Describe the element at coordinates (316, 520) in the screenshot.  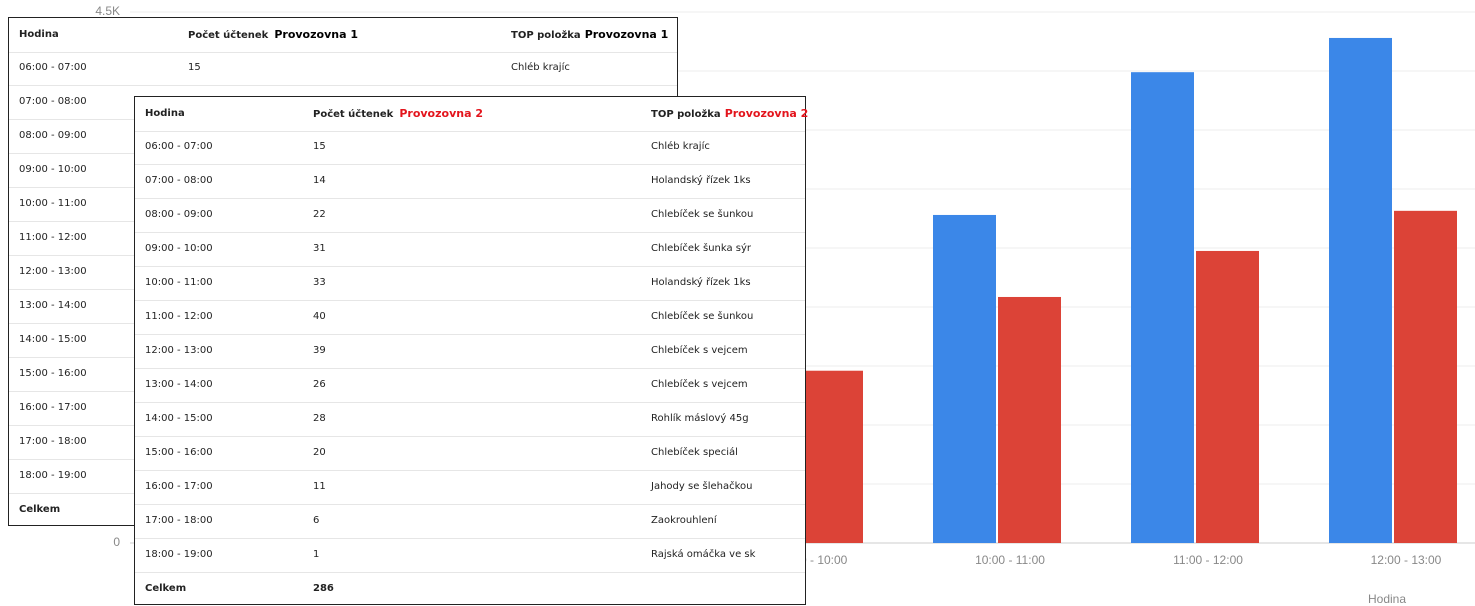
I see `table-cell: 6` at that location.